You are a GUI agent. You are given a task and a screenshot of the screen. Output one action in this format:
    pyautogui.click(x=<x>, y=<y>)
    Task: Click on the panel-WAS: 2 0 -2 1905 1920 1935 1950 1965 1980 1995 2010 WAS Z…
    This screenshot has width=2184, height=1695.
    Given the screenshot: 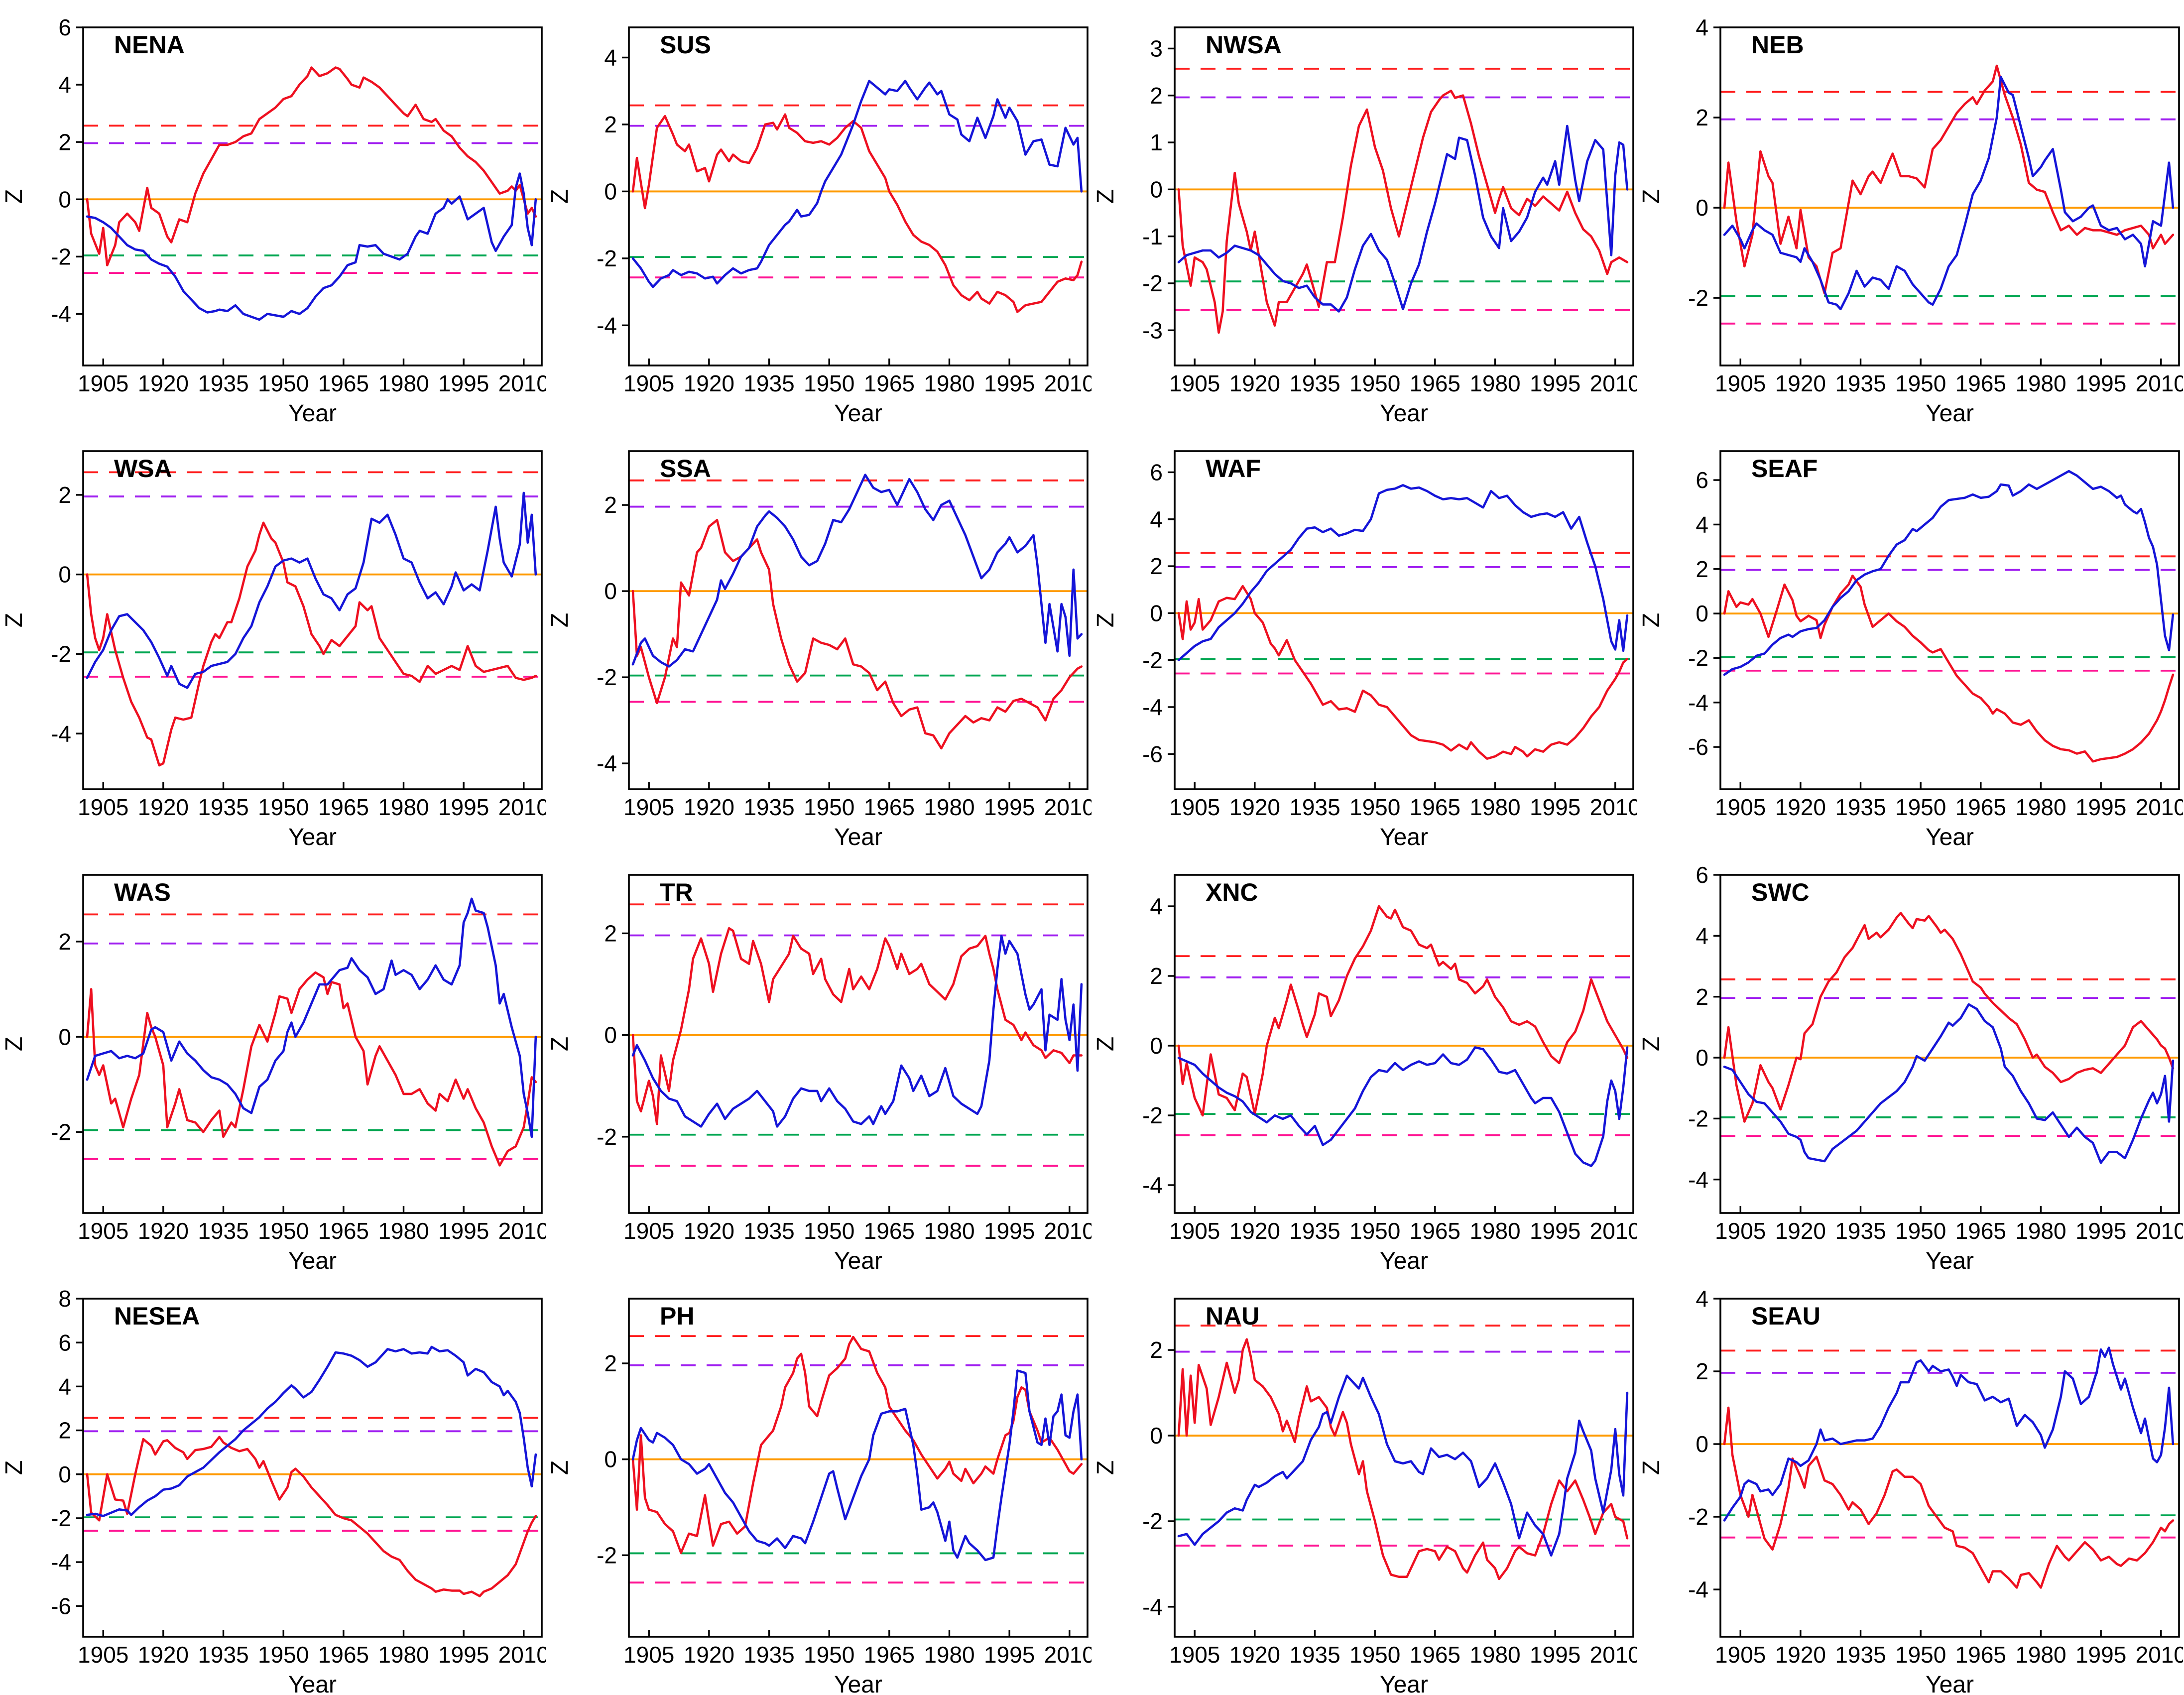 What is the action you would take?
    pyautogui.click(x=273, y=1059)
    